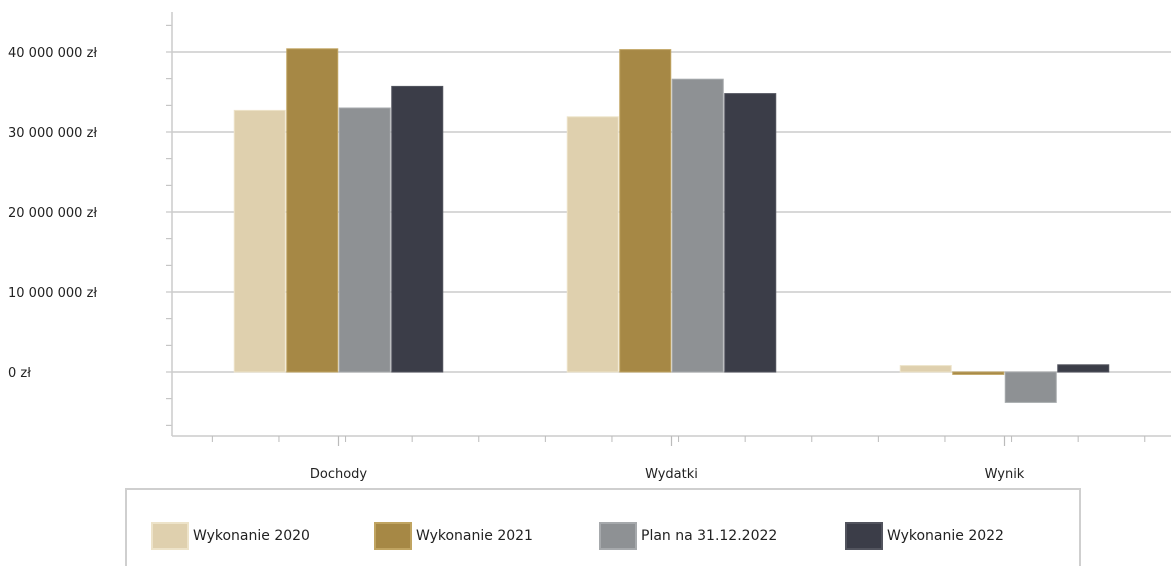 This screenshot has height=566, width=1171. I want to click on legend-swatch-wykonanie-2020, so click(170, 536).